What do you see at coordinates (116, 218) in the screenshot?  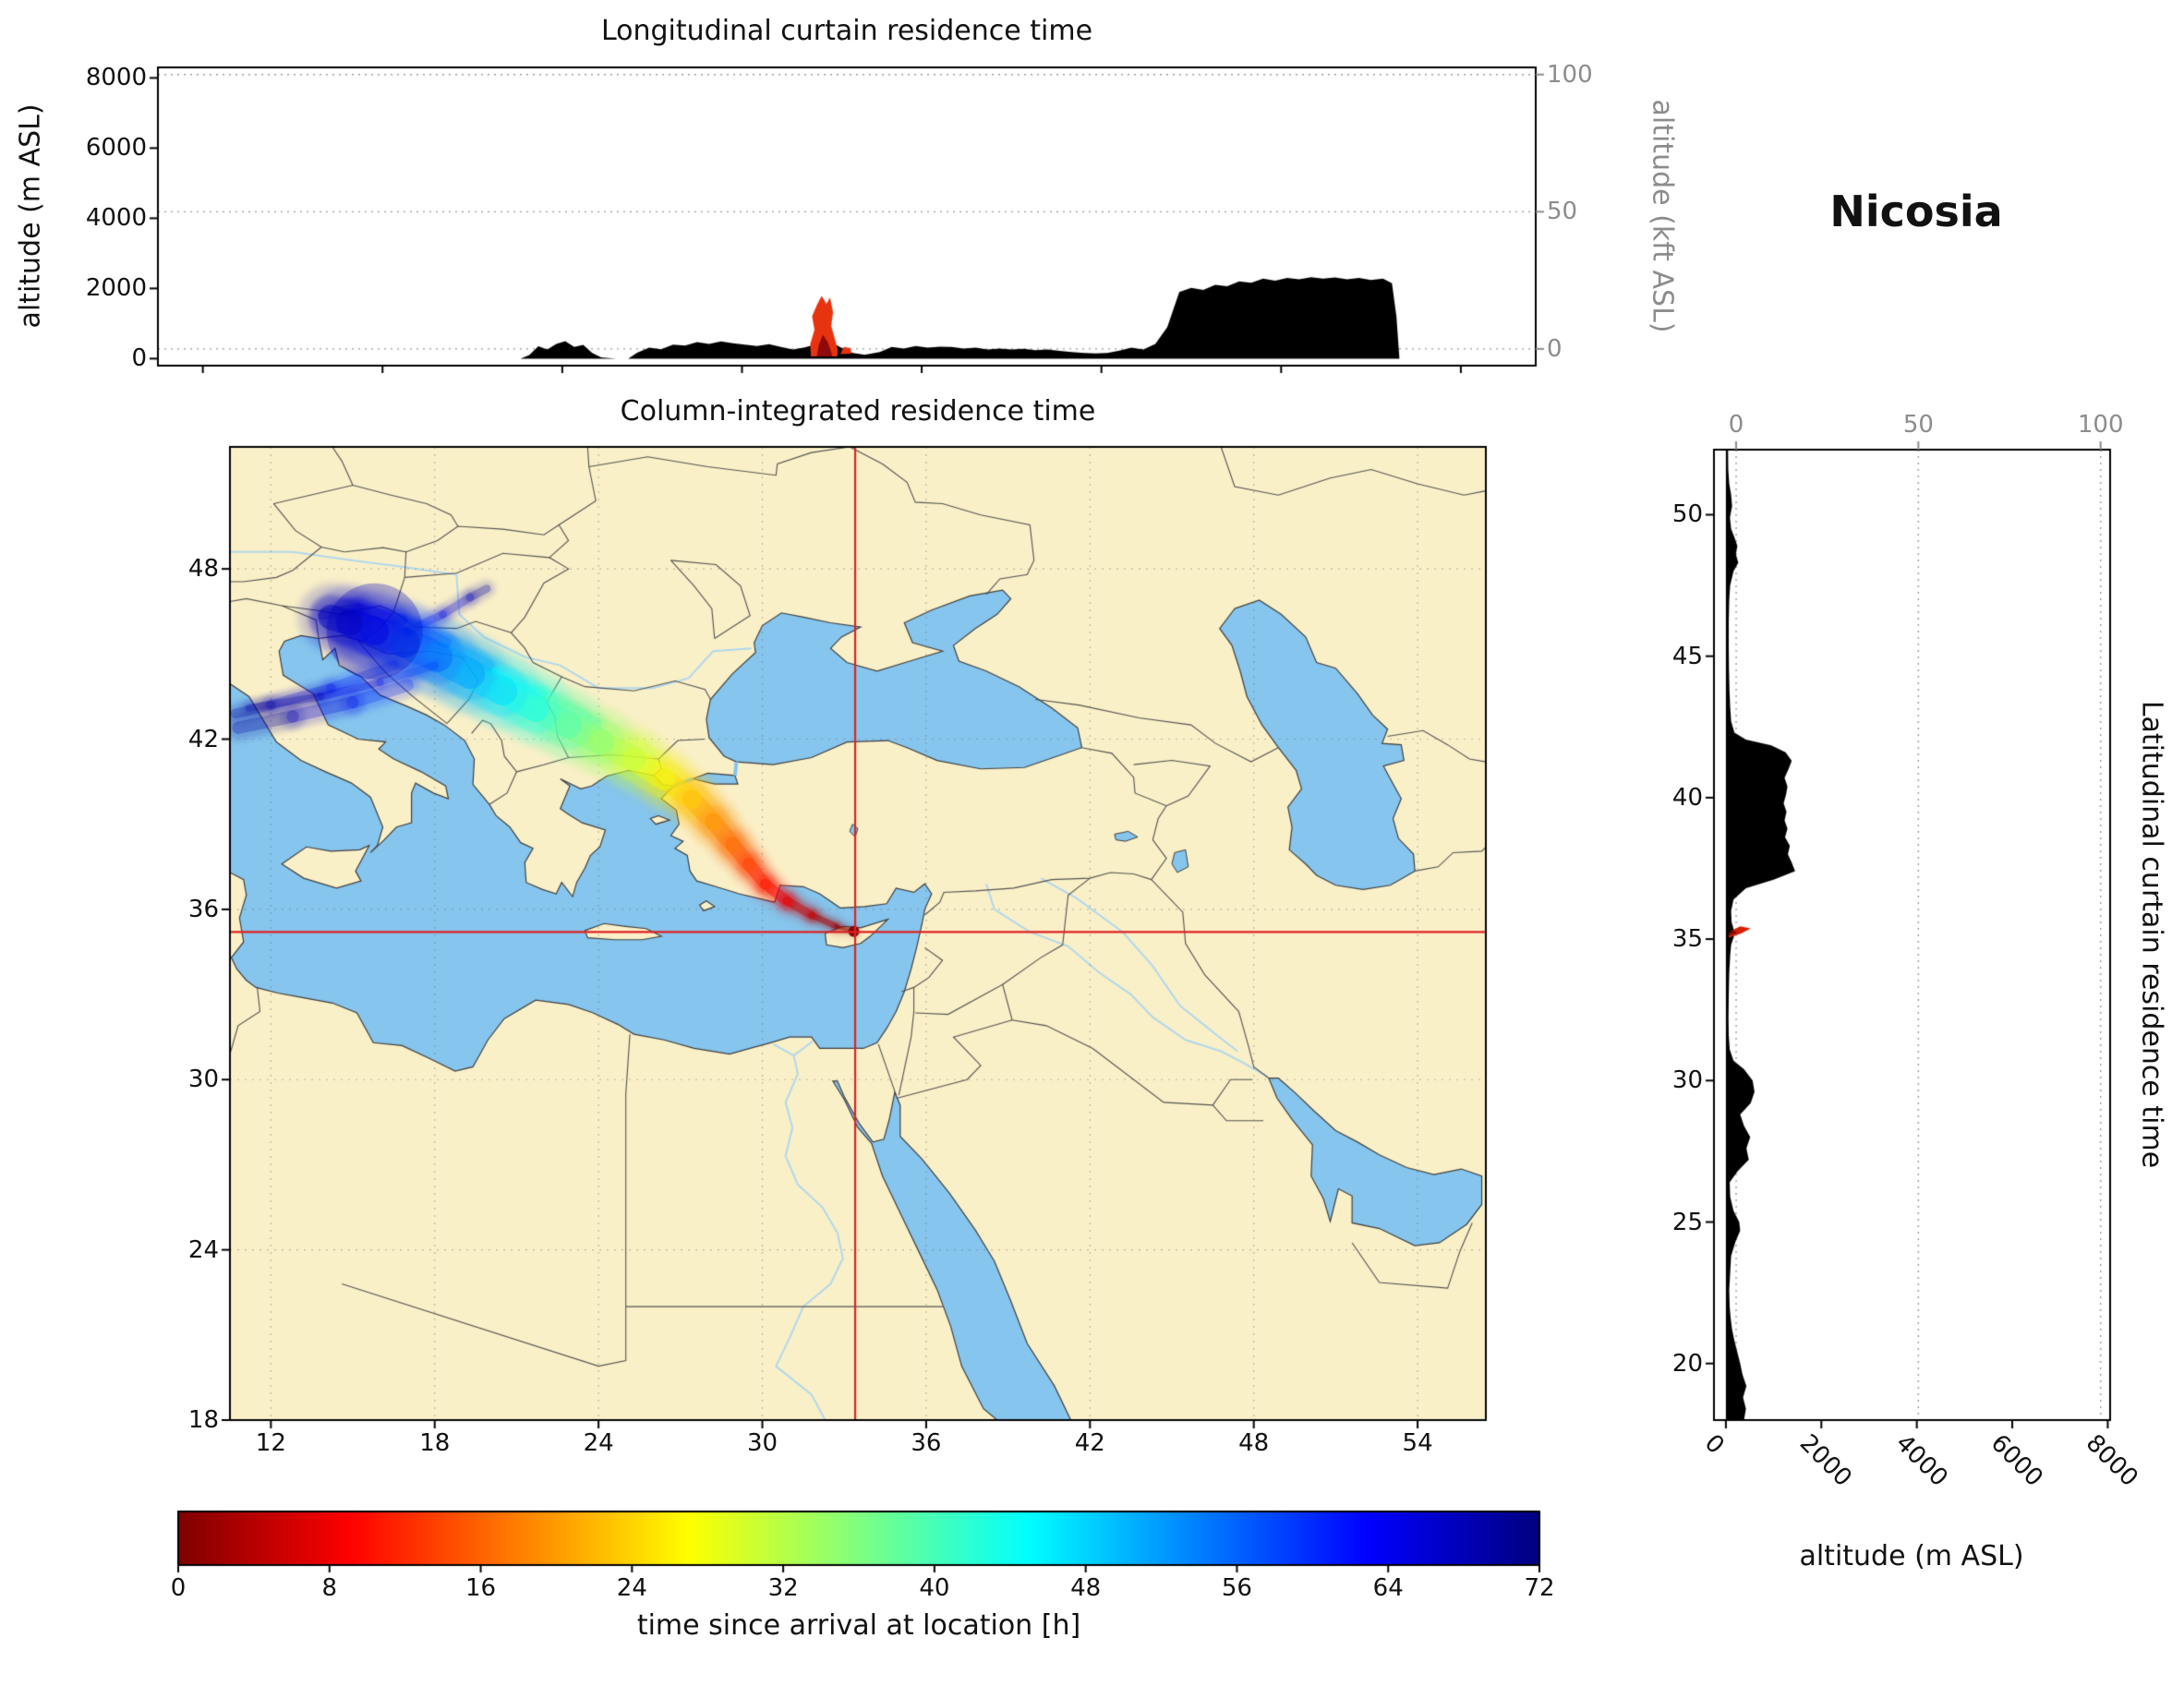 I see `top-ytick-m: 4000` at bounding box center [116, 218].